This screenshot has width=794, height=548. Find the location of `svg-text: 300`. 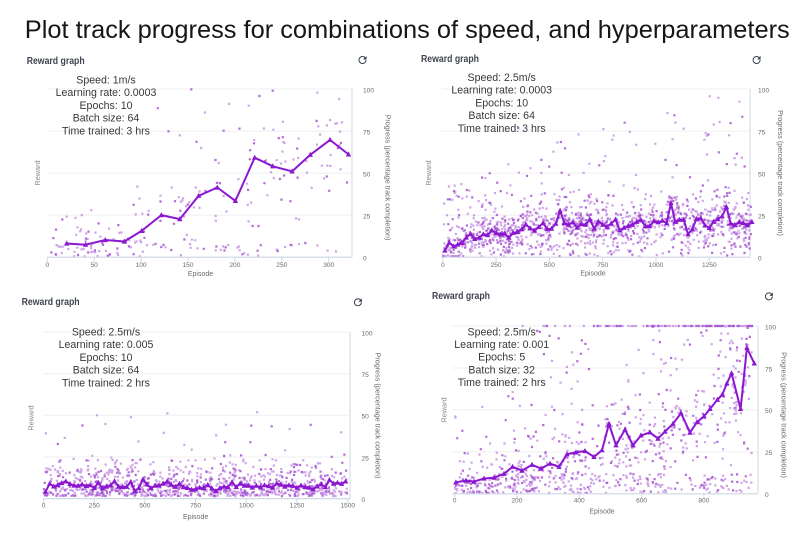

svg-text: 300 is located at coordinates (328, 265).